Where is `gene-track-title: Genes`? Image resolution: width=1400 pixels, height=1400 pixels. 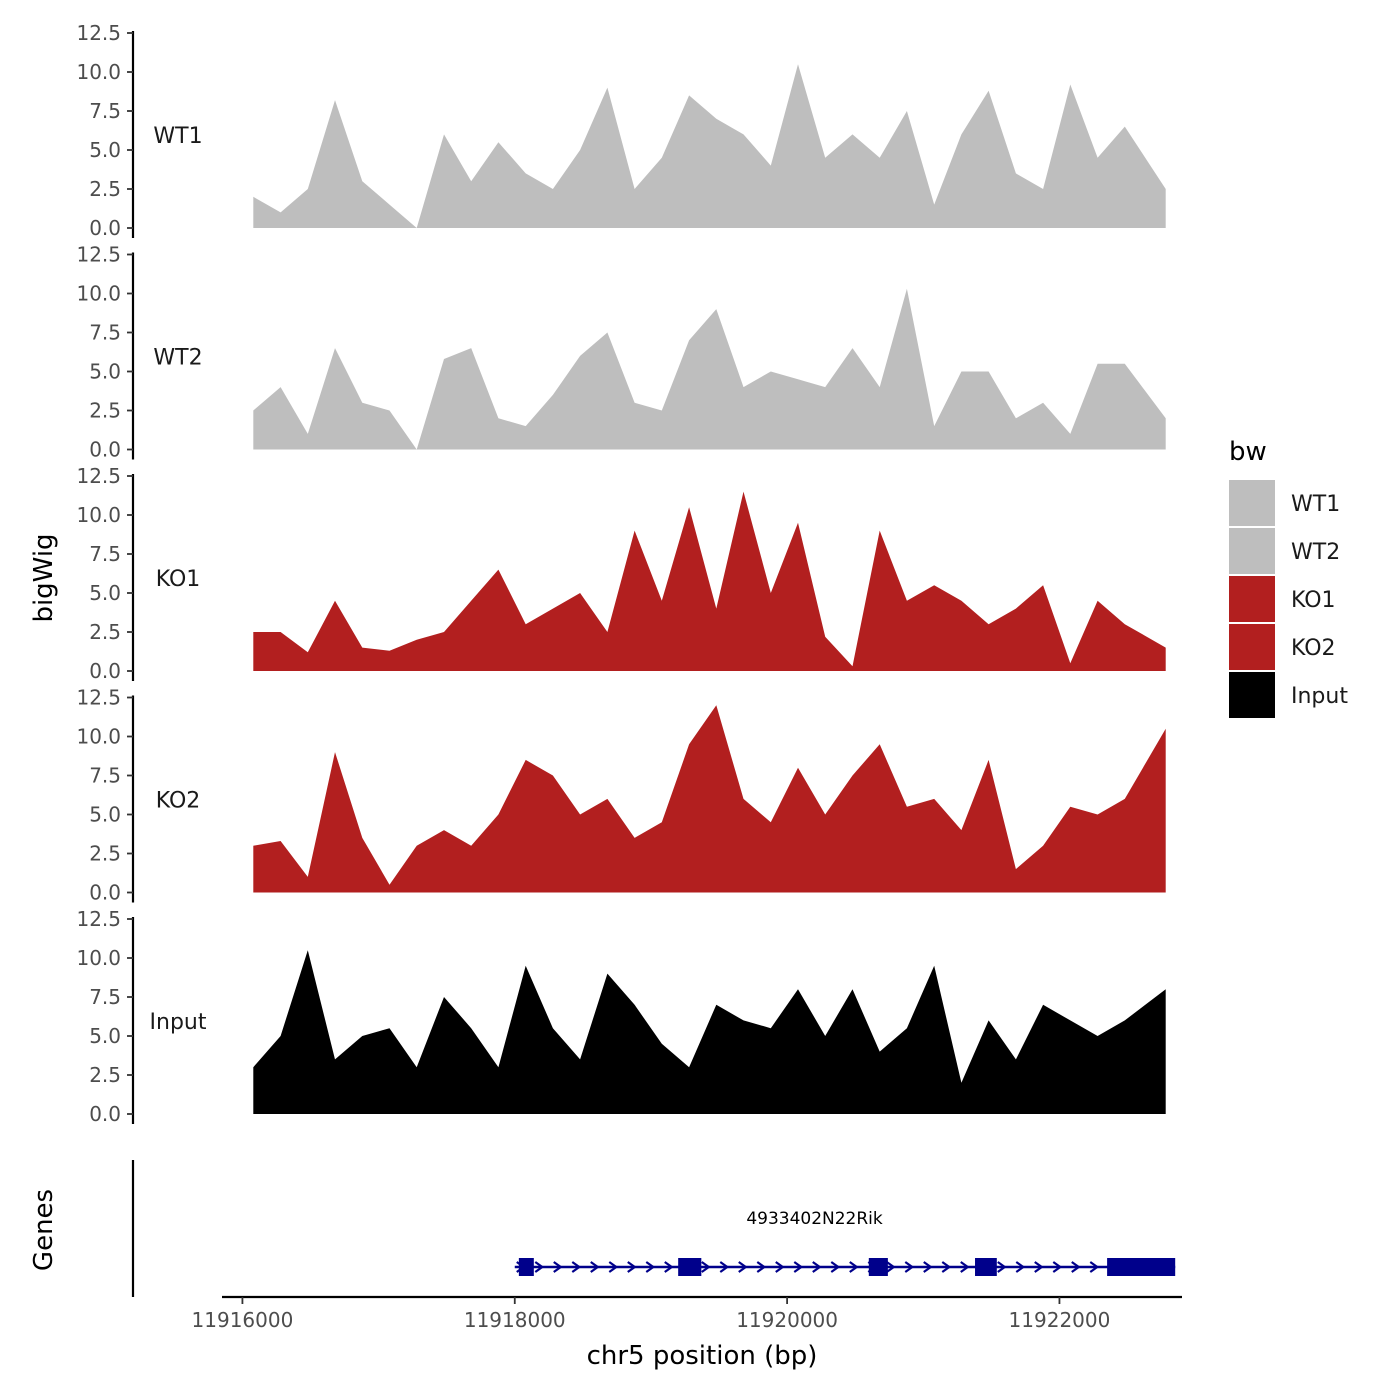 gene-track-title: Genes is located at coordinates (44, 1230).